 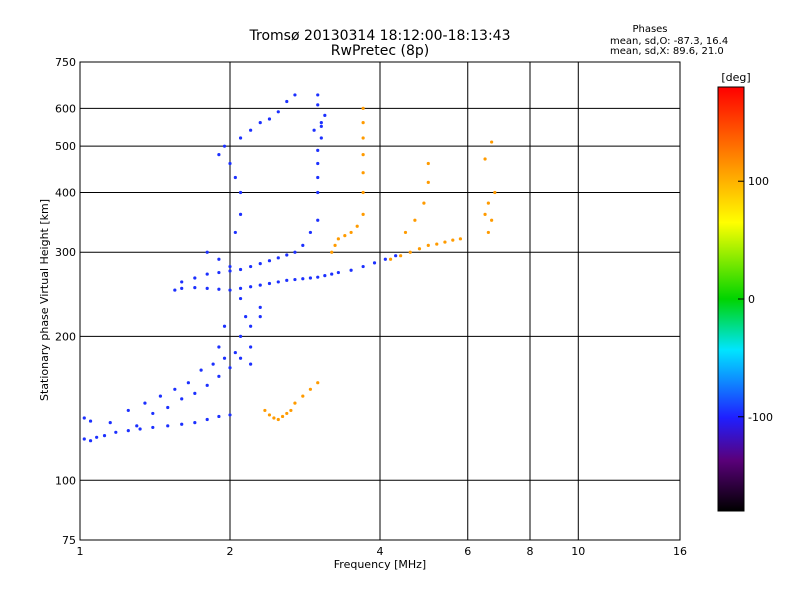 I want to click on x-tick-label: 10, so click(x=578, y=551).